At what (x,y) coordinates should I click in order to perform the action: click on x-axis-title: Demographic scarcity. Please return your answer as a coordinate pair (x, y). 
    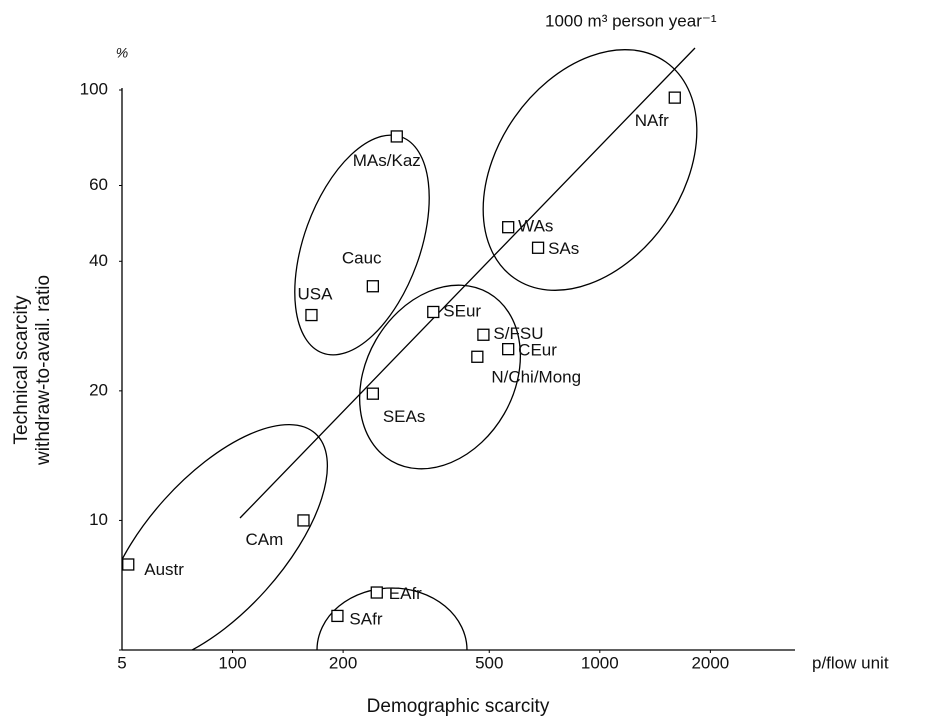
    Looking at the image, I should click on (458, 706).